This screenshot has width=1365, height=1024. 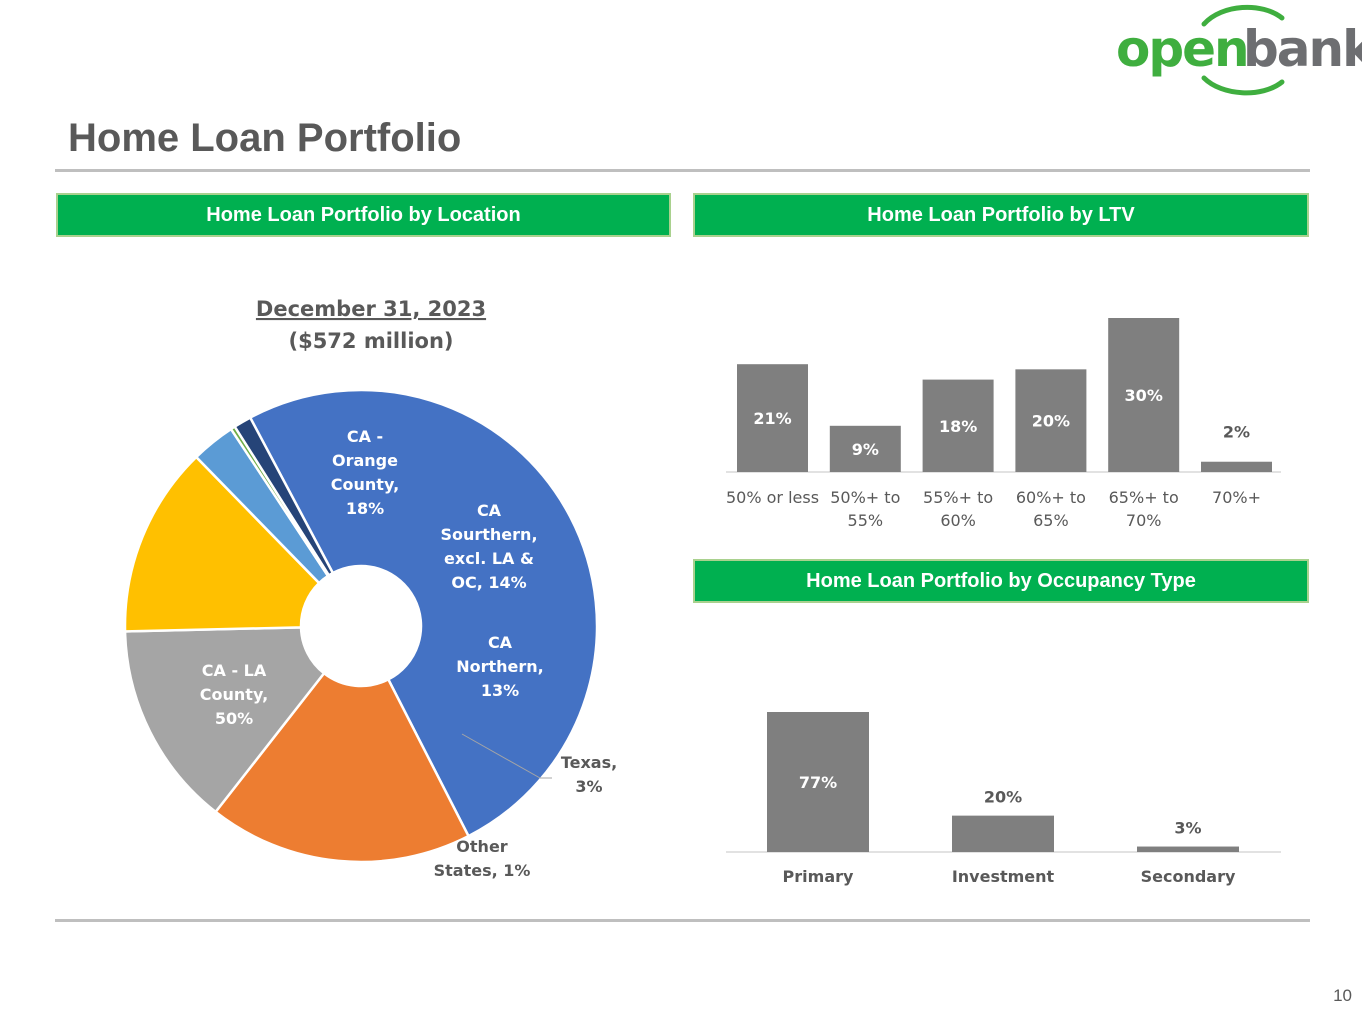 What do you see at coordinates (370, 341) in the screenshot?
I see `donut-subtitle: ($572 million)` at bounding box center [370, 341].